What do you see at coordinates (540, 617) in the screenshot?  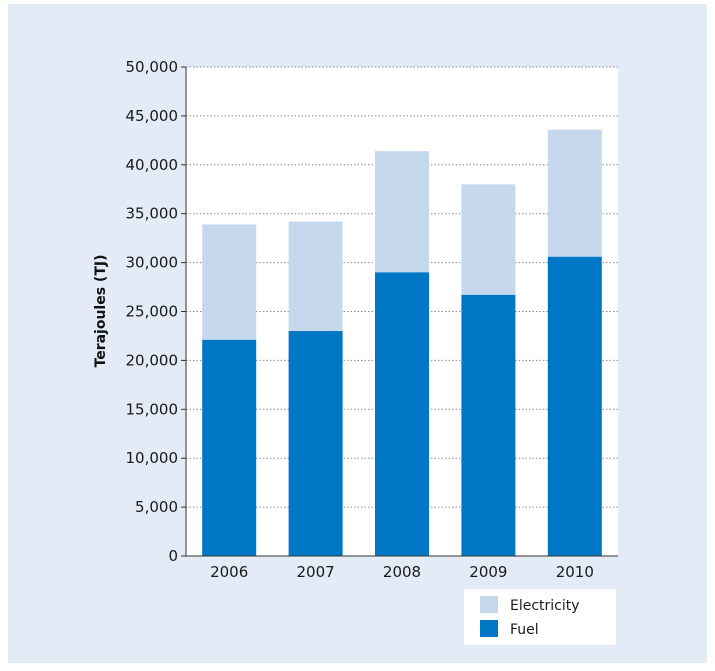 I see `legend: Electricity Fuel` at bounding box center [540, 617].